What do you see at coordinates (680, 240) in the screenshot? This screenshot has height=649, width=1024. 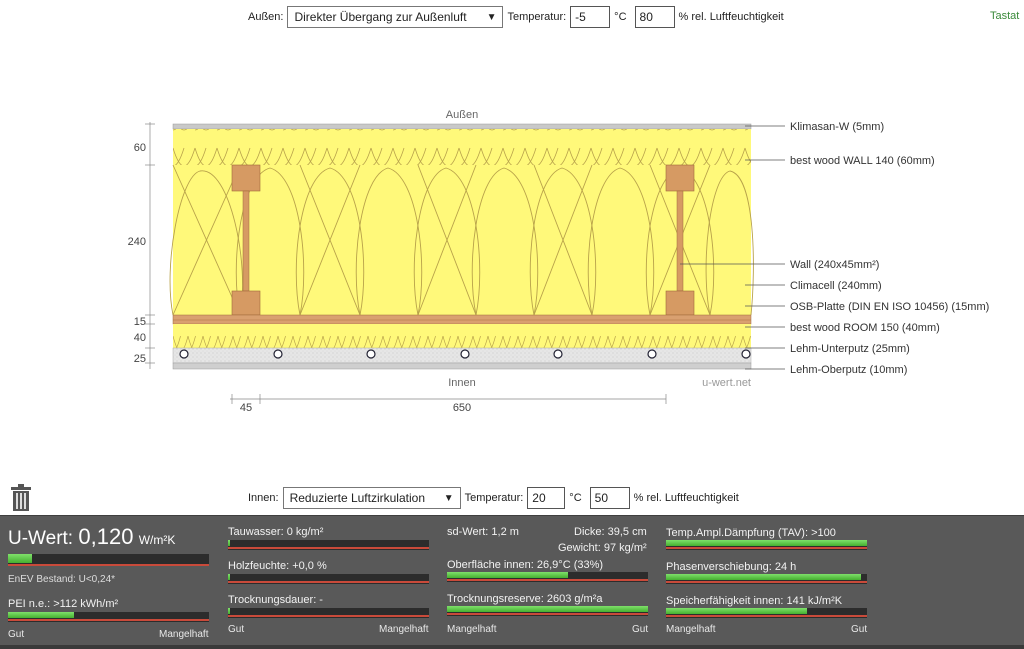 I see `wood-stud-right` at bounding box center [680, 240].